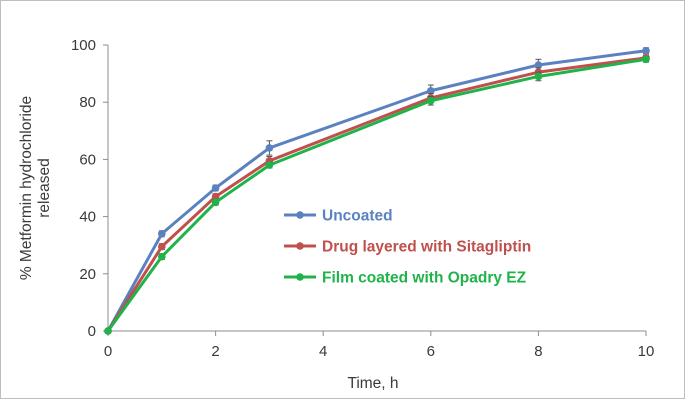 The height and width of the screenshot is (400, 685). Describe the element at coordinates (87, 102) in the screenshot. I see `y-tick-label: 80` at that location.